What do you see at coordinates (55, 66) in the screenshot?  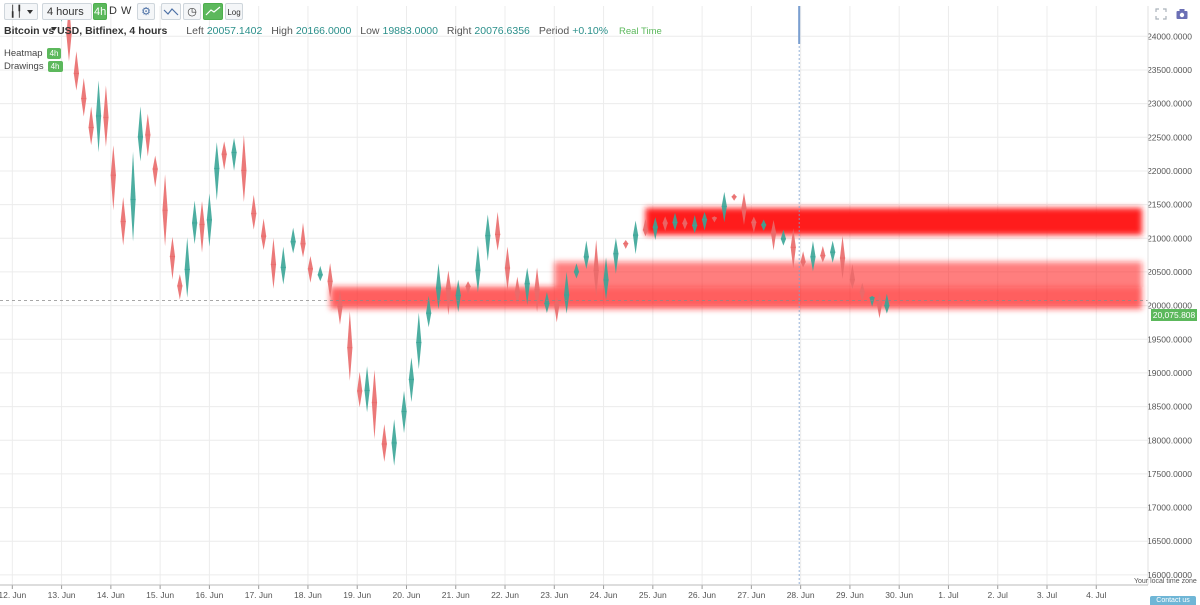 I see `drawings-badge: 4h` at bounding box center [55, 66].